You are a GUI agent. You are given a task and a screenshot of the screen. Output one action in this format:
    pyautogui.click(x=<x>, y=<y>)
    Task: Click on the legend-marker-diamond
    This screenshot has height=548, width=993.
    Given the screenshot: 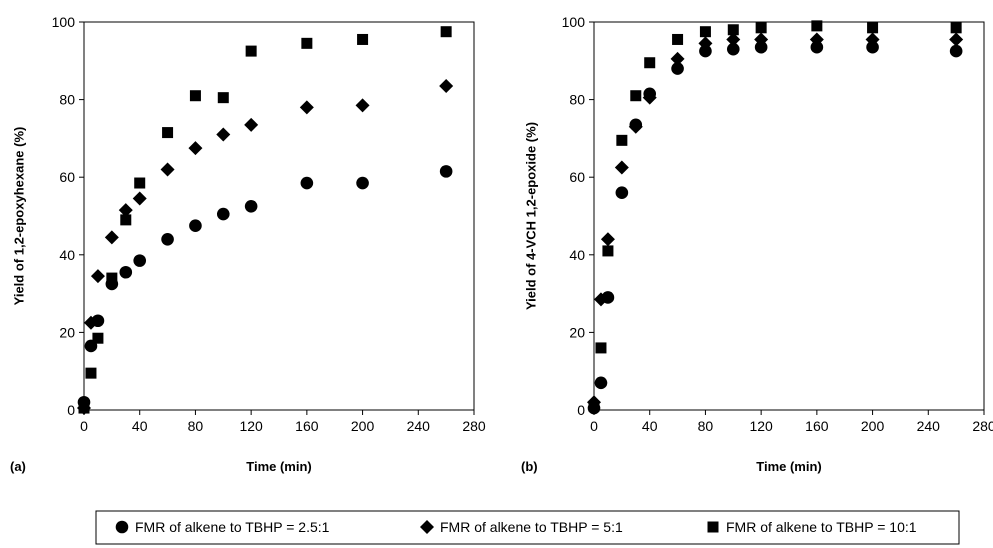 What is the action you would take?
    pyautogui.click(x=427, y=527)
    